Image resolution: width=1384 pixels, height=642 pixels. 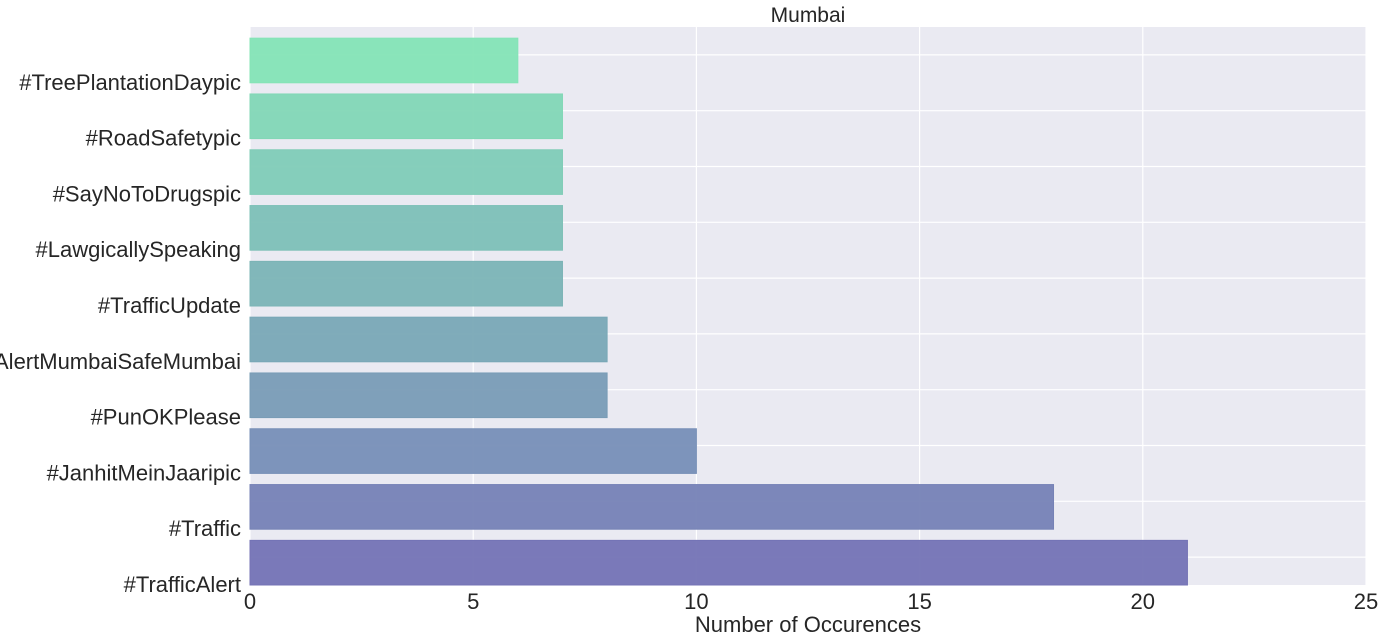 I want to click on x-tick-label: 20, so click(x=1143, y=601).